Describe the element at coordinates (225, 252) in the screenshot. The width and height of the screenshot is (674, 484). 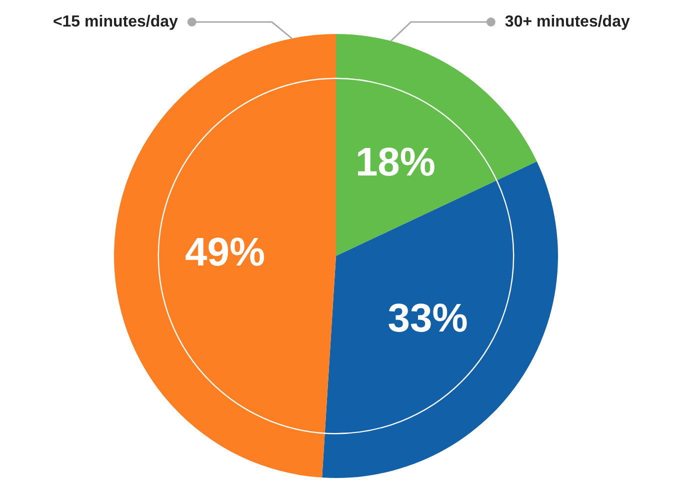
I see `data-label: 49%` at that location.